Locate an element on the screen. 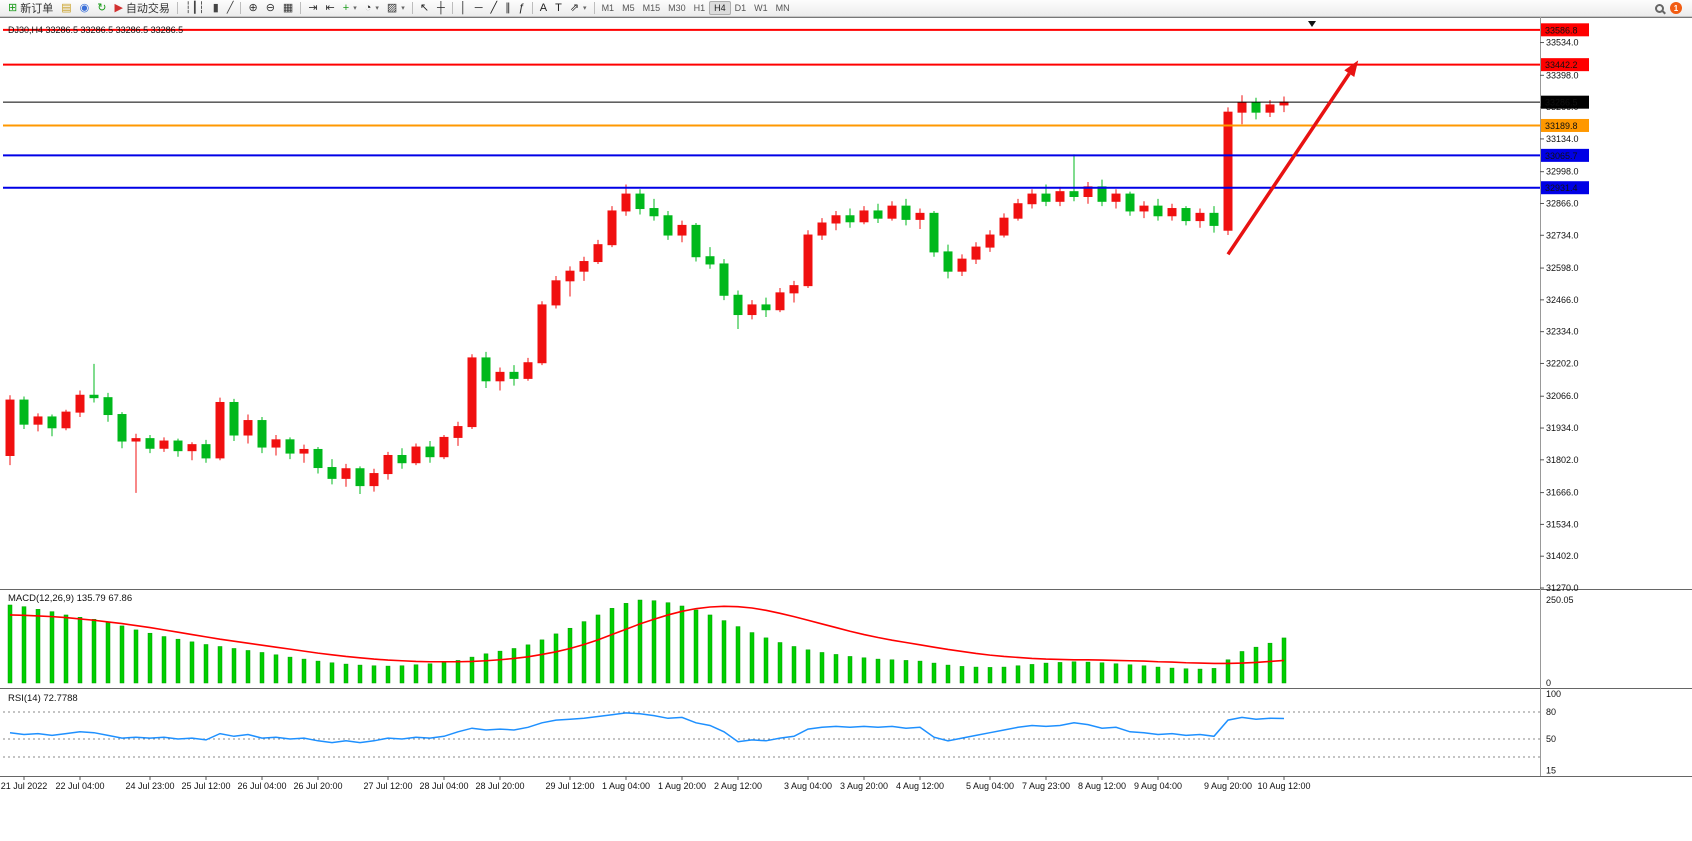 This screenshot has width=1692, height=841. text-button: A is located at coordinates (543, 8).